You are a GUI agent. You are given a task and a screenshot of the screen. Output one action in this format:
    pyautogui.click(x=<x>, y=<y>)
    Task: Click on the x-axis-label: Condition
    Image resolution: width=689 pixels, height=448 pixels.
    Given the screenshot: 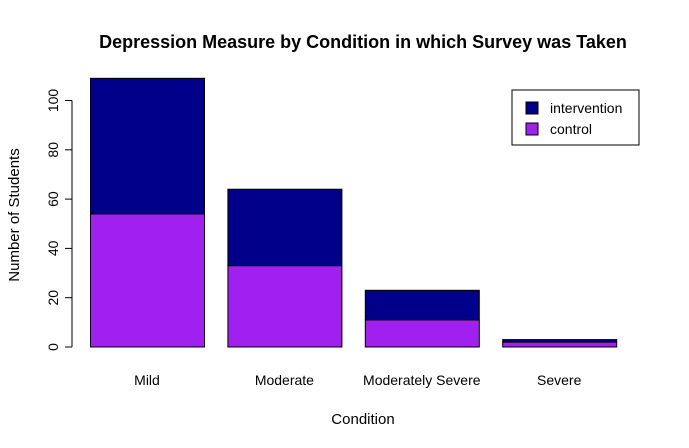 What is the action you would take?
    pyautogui.click(x=362, y=419)
    